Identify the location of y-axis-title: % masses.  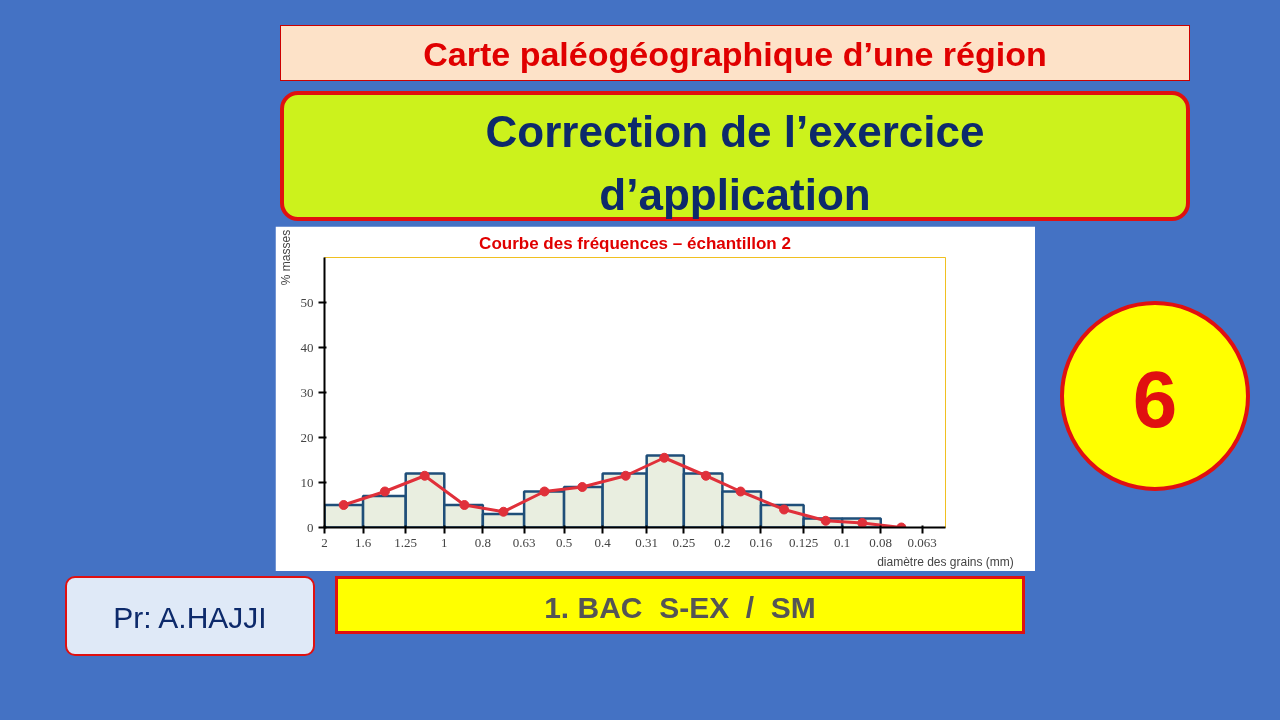
(285, 257).